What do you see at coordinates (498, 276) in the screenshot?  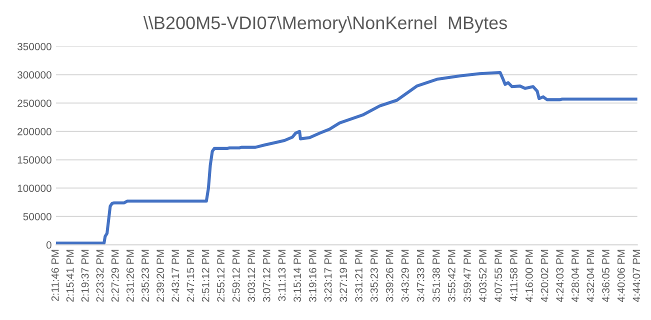 I see `x-tick-label: 4:07:55 PM` at bounding box center [498, 276].